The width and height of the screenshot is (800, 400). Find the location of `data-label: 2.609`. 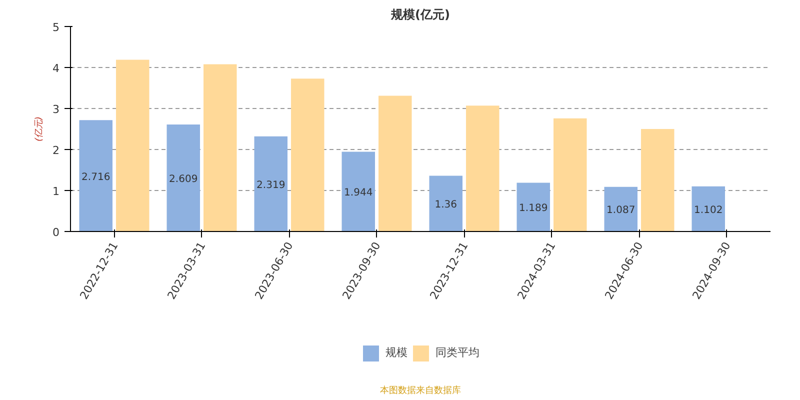

data-label: 2.609 is located at coordinates (183, 180).